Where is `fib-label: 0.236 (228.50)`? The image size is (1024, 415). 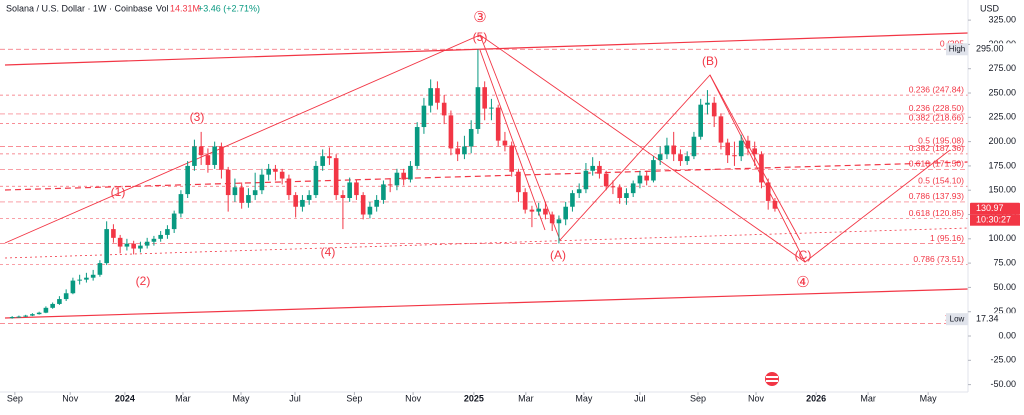
fib-label: 0.236 (228.50) is located at coordinates (936, 108).